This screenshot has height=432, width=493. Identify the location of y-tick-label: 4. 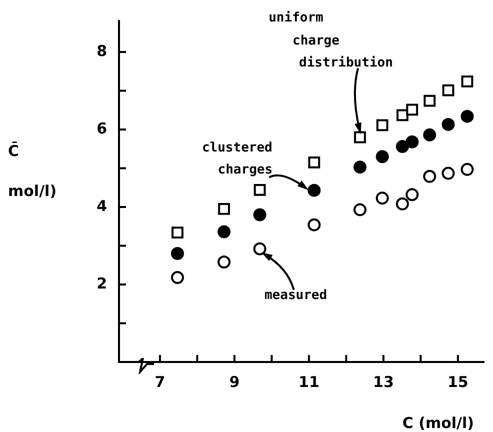
(101, 205).